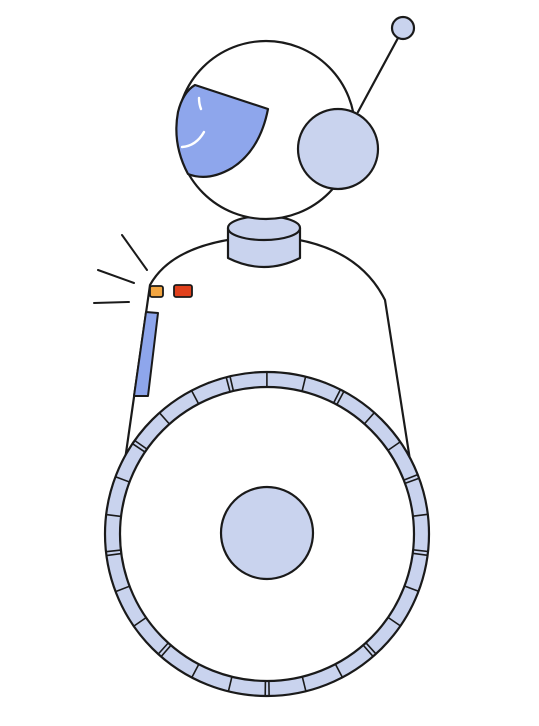  Describe the element at coordinates (264, 241) in the screenshot. I see `robot-neck` at that location.